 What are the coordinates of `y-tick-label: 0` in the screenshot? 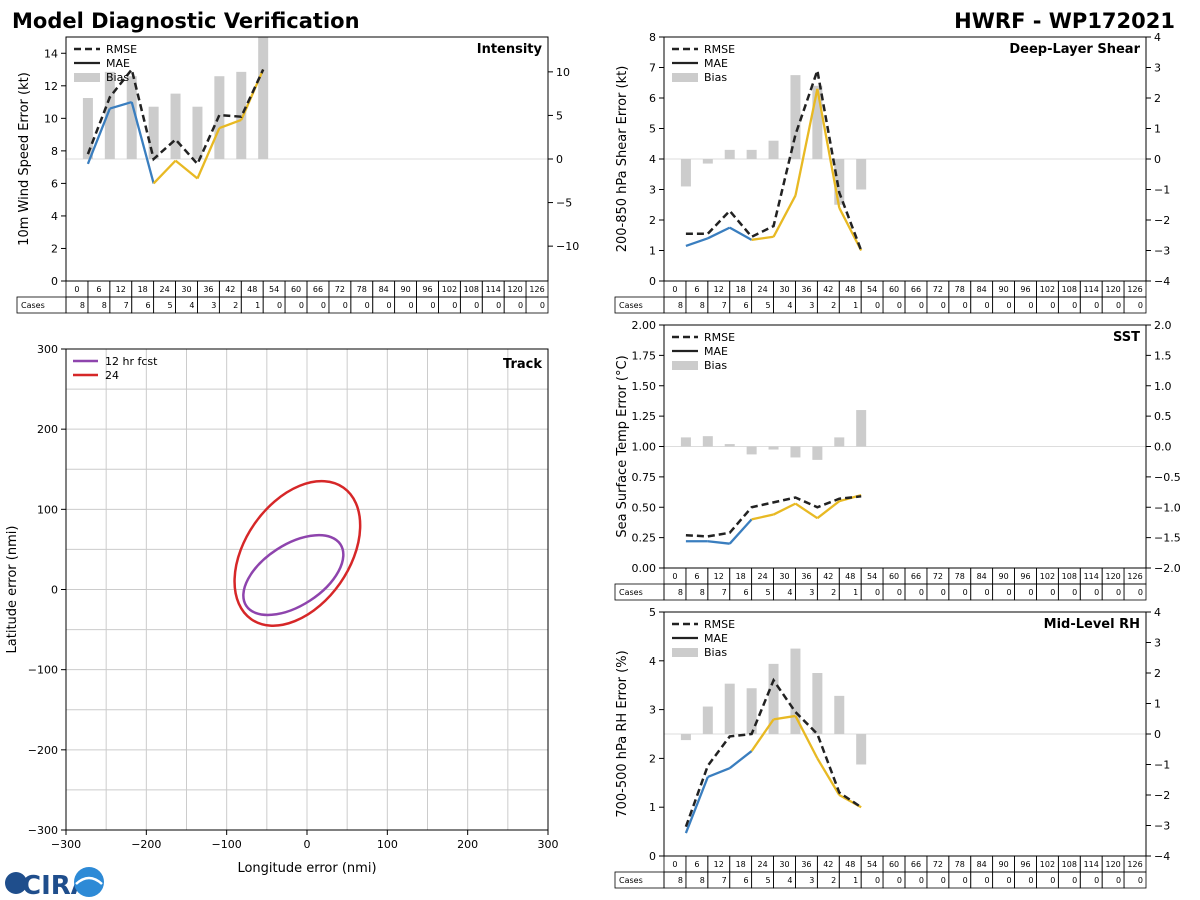 It's located at (652, 281).